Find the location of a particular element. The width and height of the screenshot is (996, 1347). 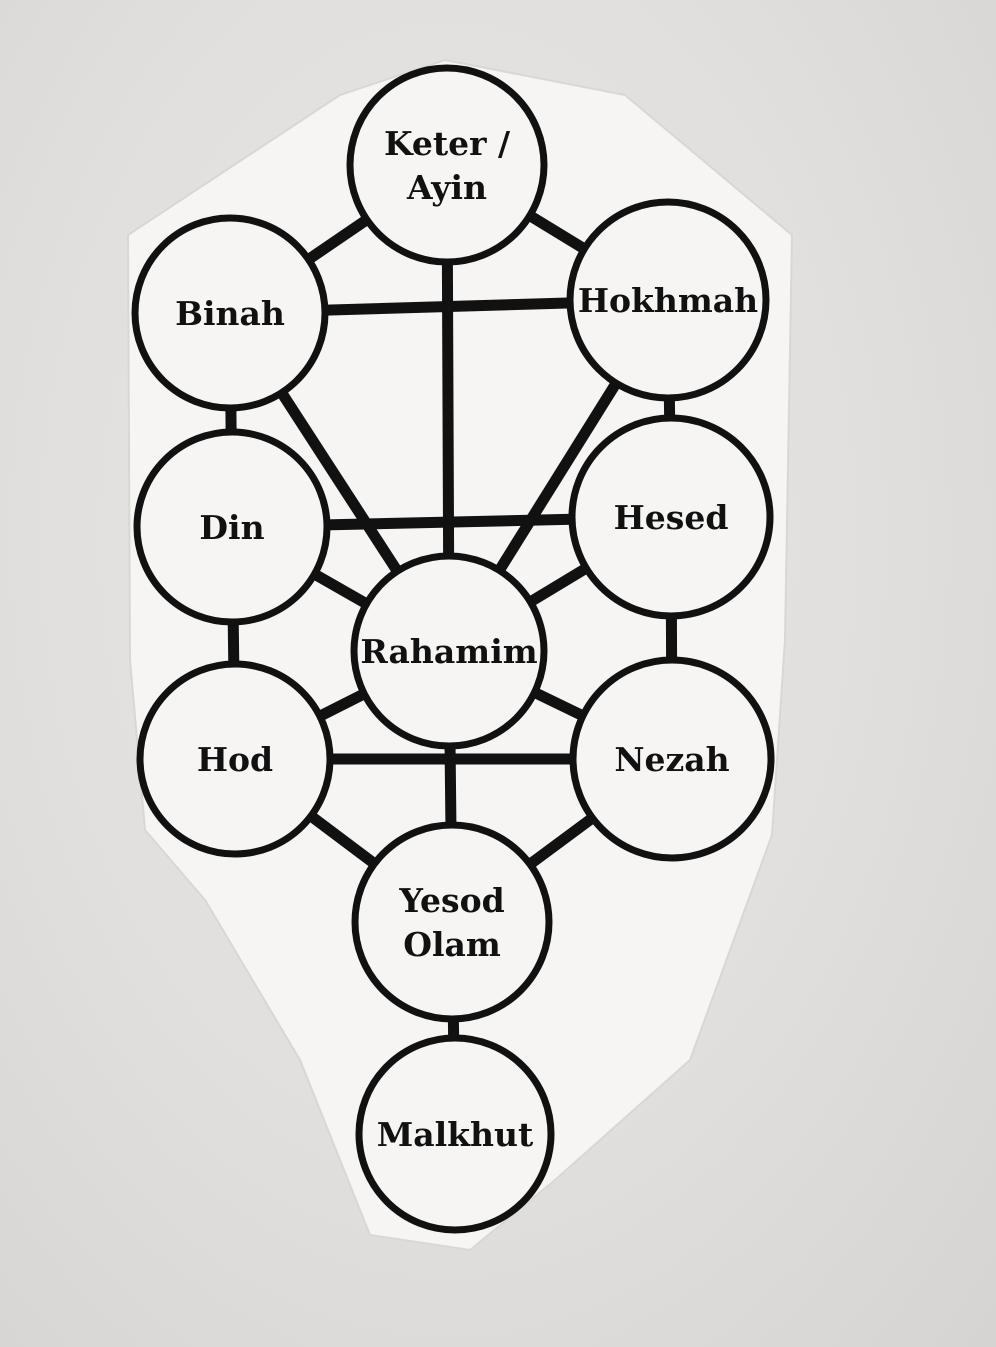

sefirah-rahamim: Rahamim is located at coordinates (449, 651).